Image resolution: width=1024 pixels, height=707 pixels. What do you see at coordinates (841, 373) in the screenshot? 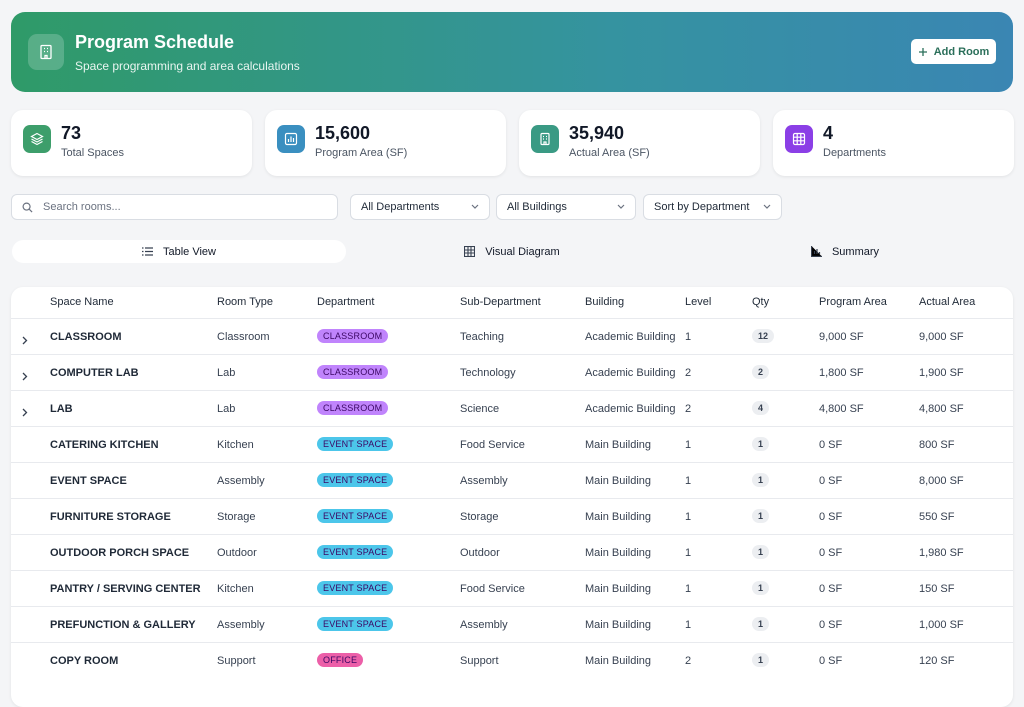
I see `table-cell: 1,800 SF` at bounding box center [841, 373].